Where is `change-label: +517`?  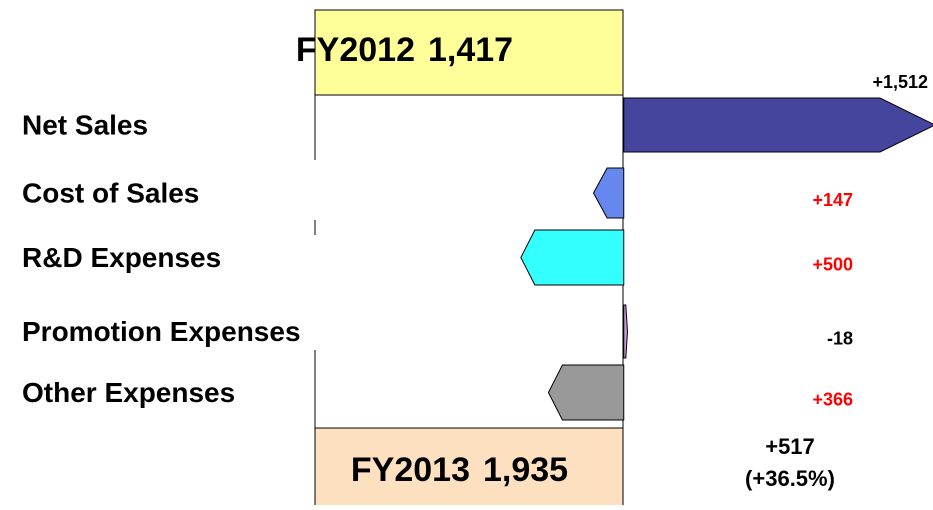
change-label: +517 is located at coordinates (790, 446).